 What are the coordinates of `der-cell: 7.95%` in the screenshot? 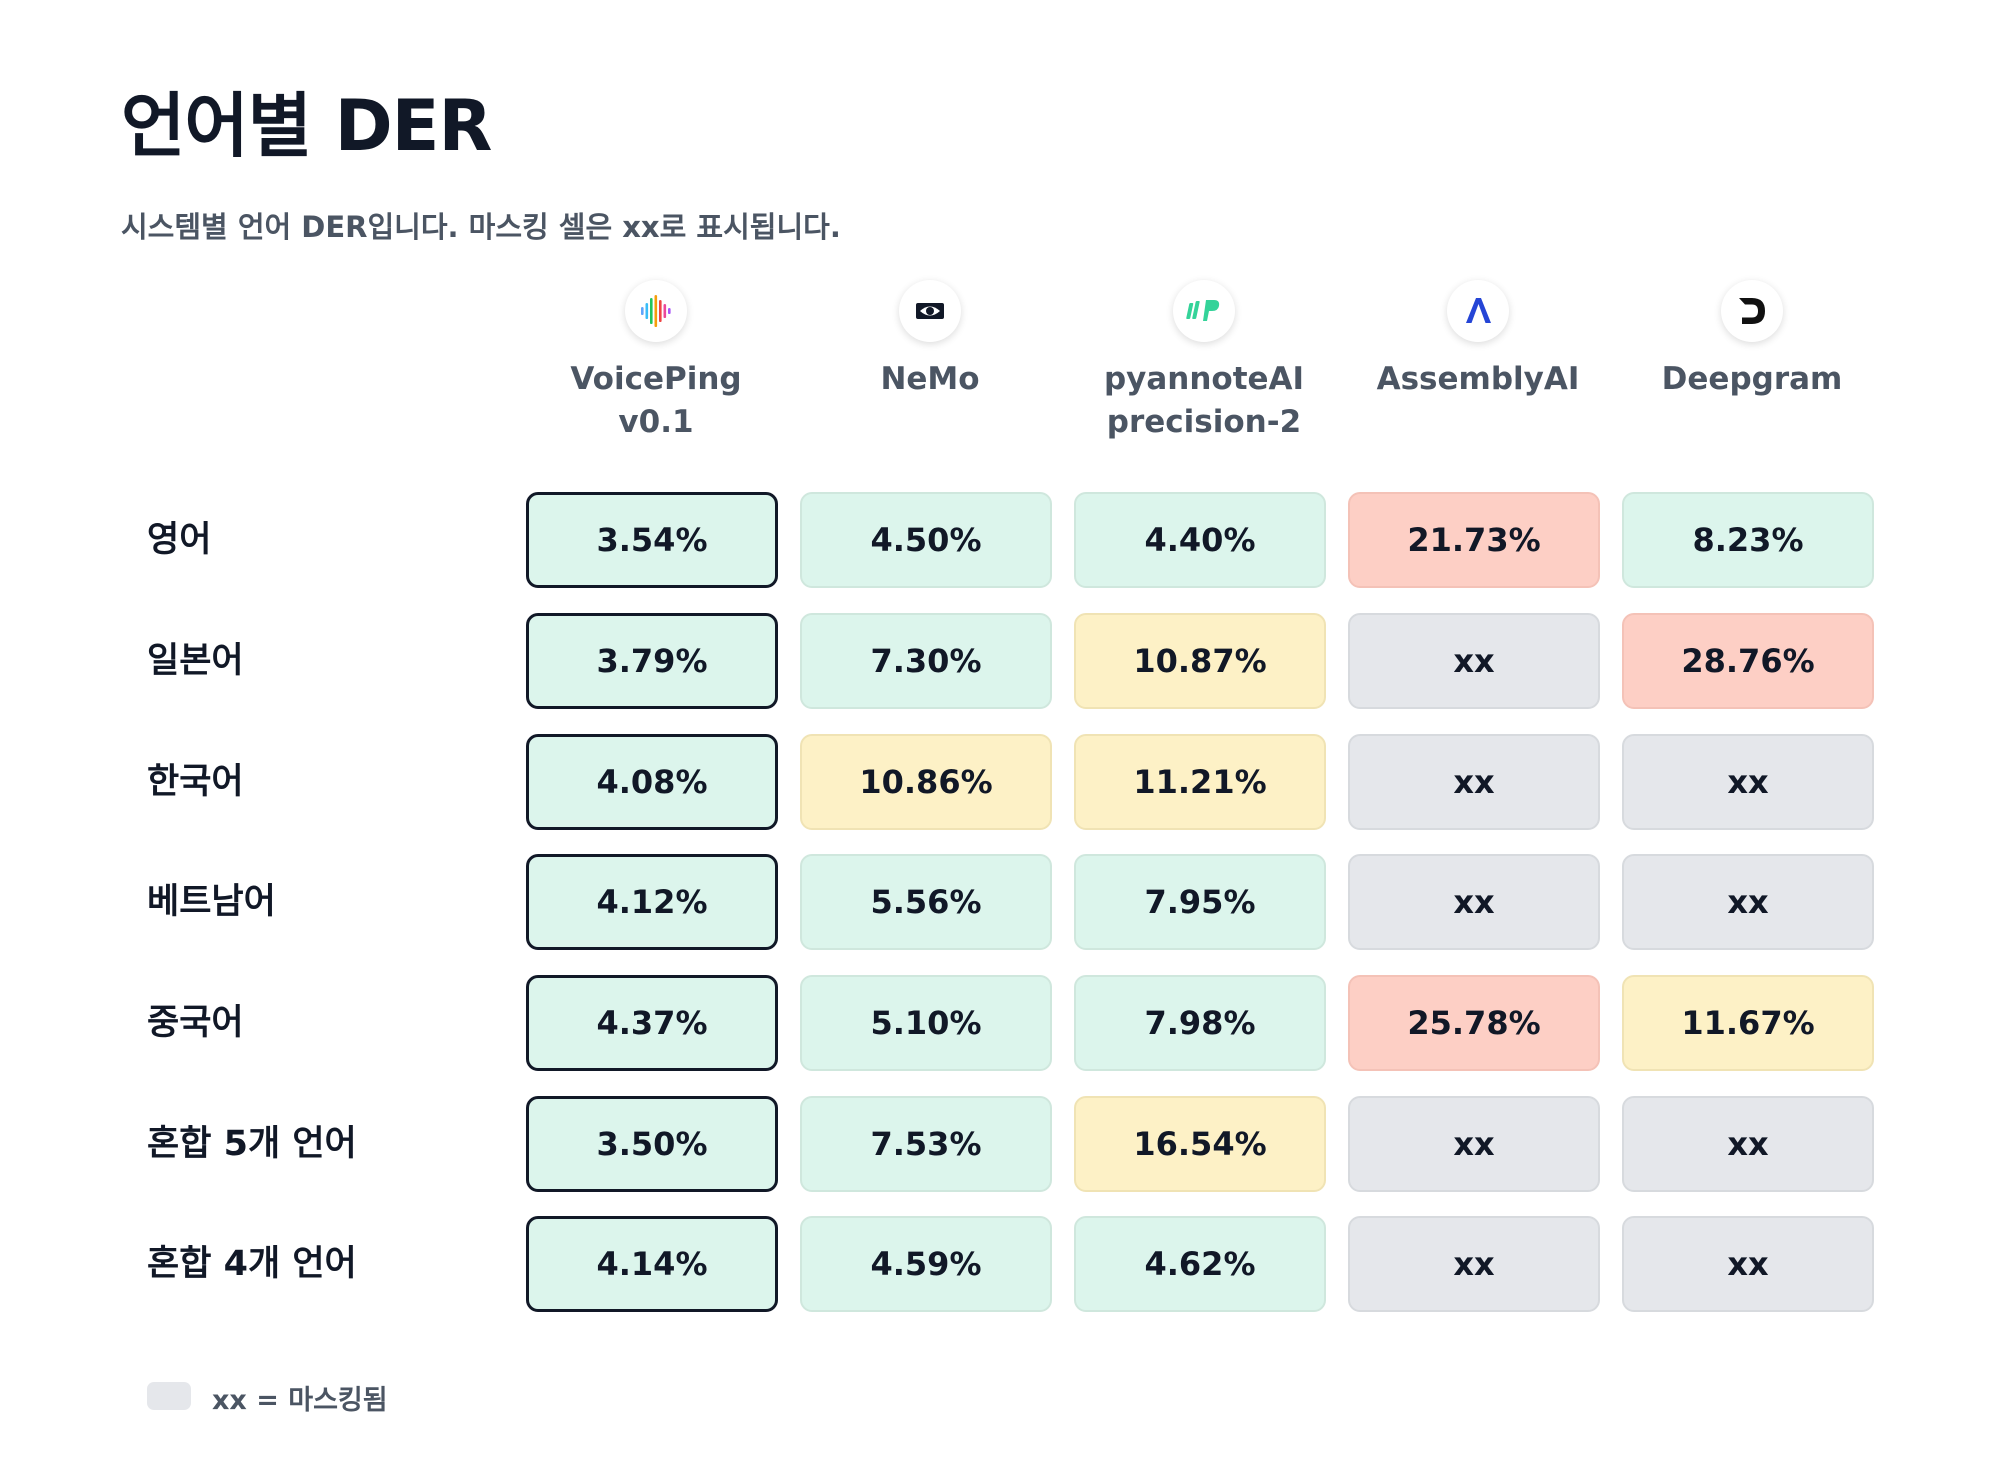 It's located at (1200, 902).